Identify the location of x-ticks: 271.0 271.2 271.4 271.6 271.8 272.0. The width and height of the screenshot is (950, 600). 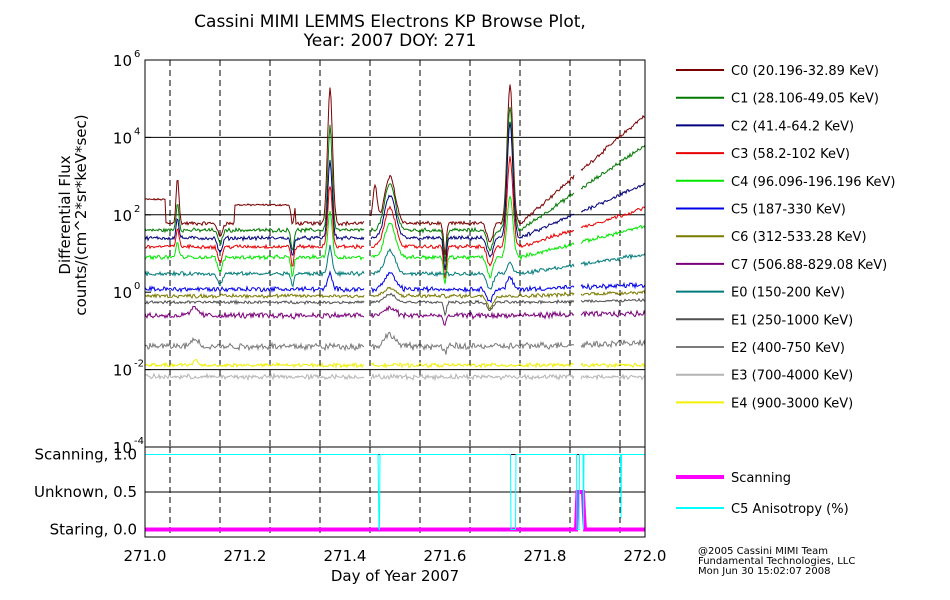
(395, 556).